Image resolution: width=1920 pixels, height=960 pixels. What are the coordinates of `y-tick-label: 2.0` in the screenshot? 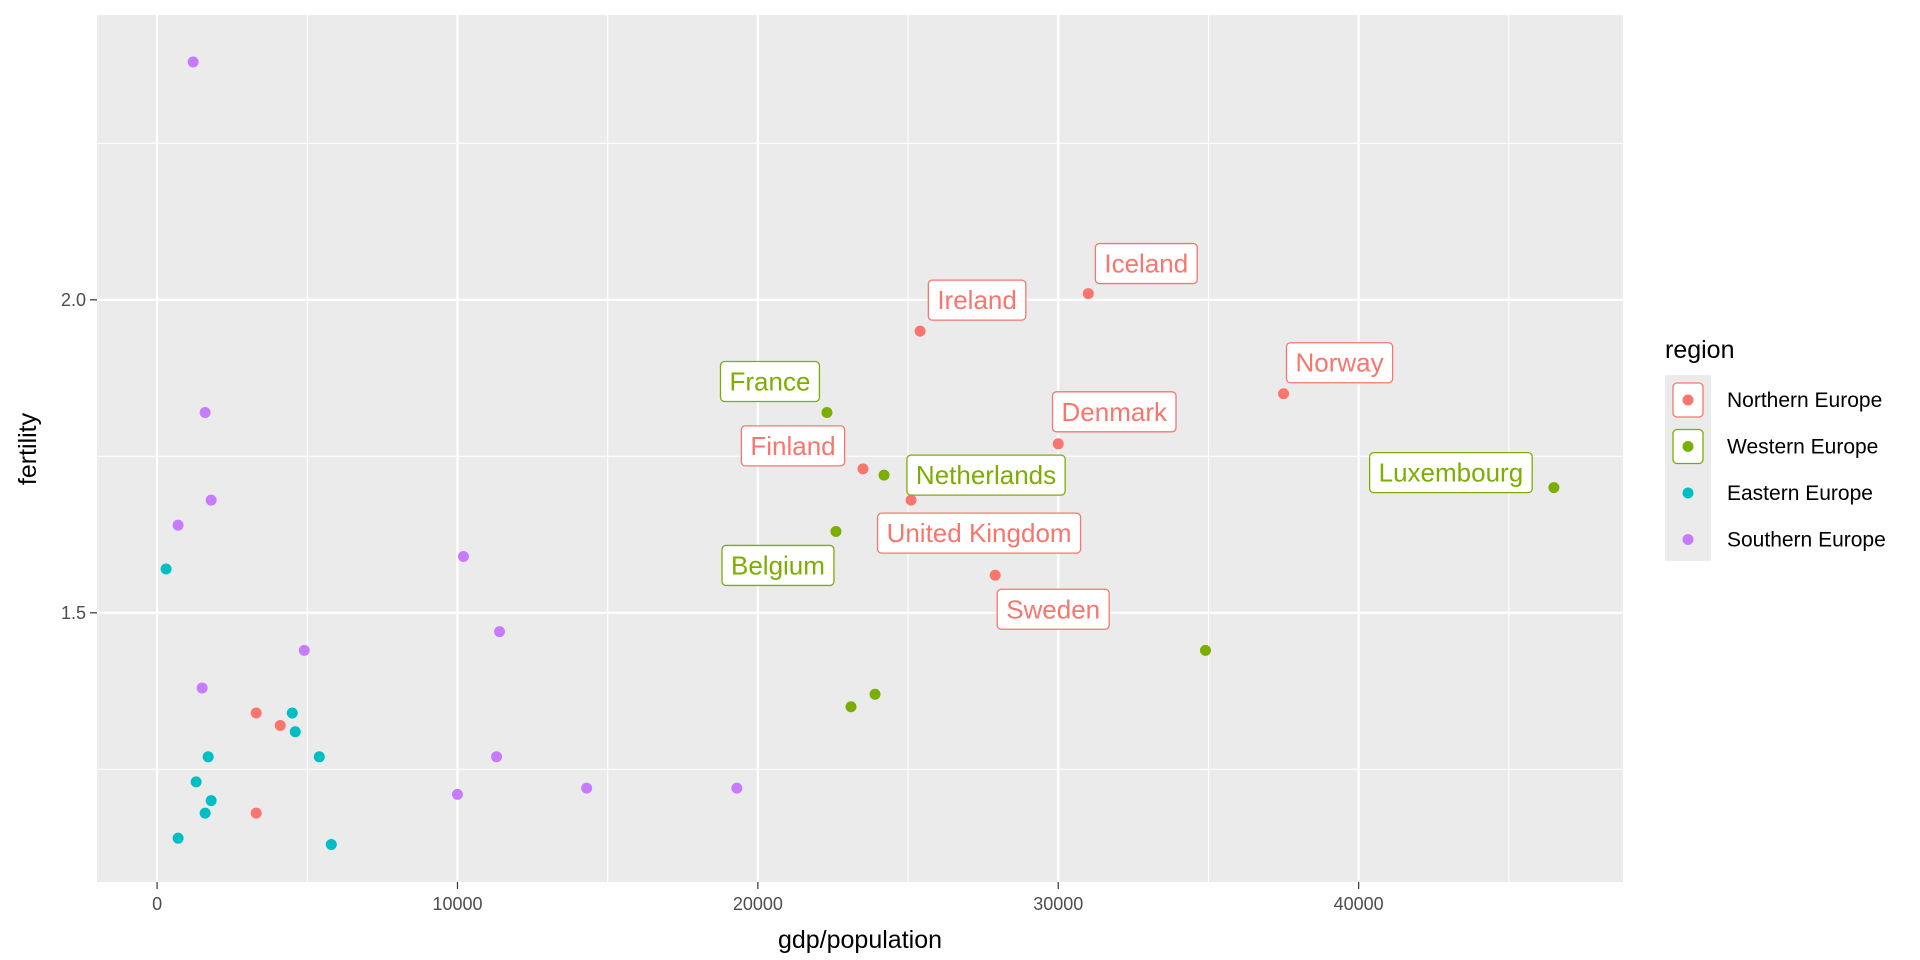 It's located at (73, 300).